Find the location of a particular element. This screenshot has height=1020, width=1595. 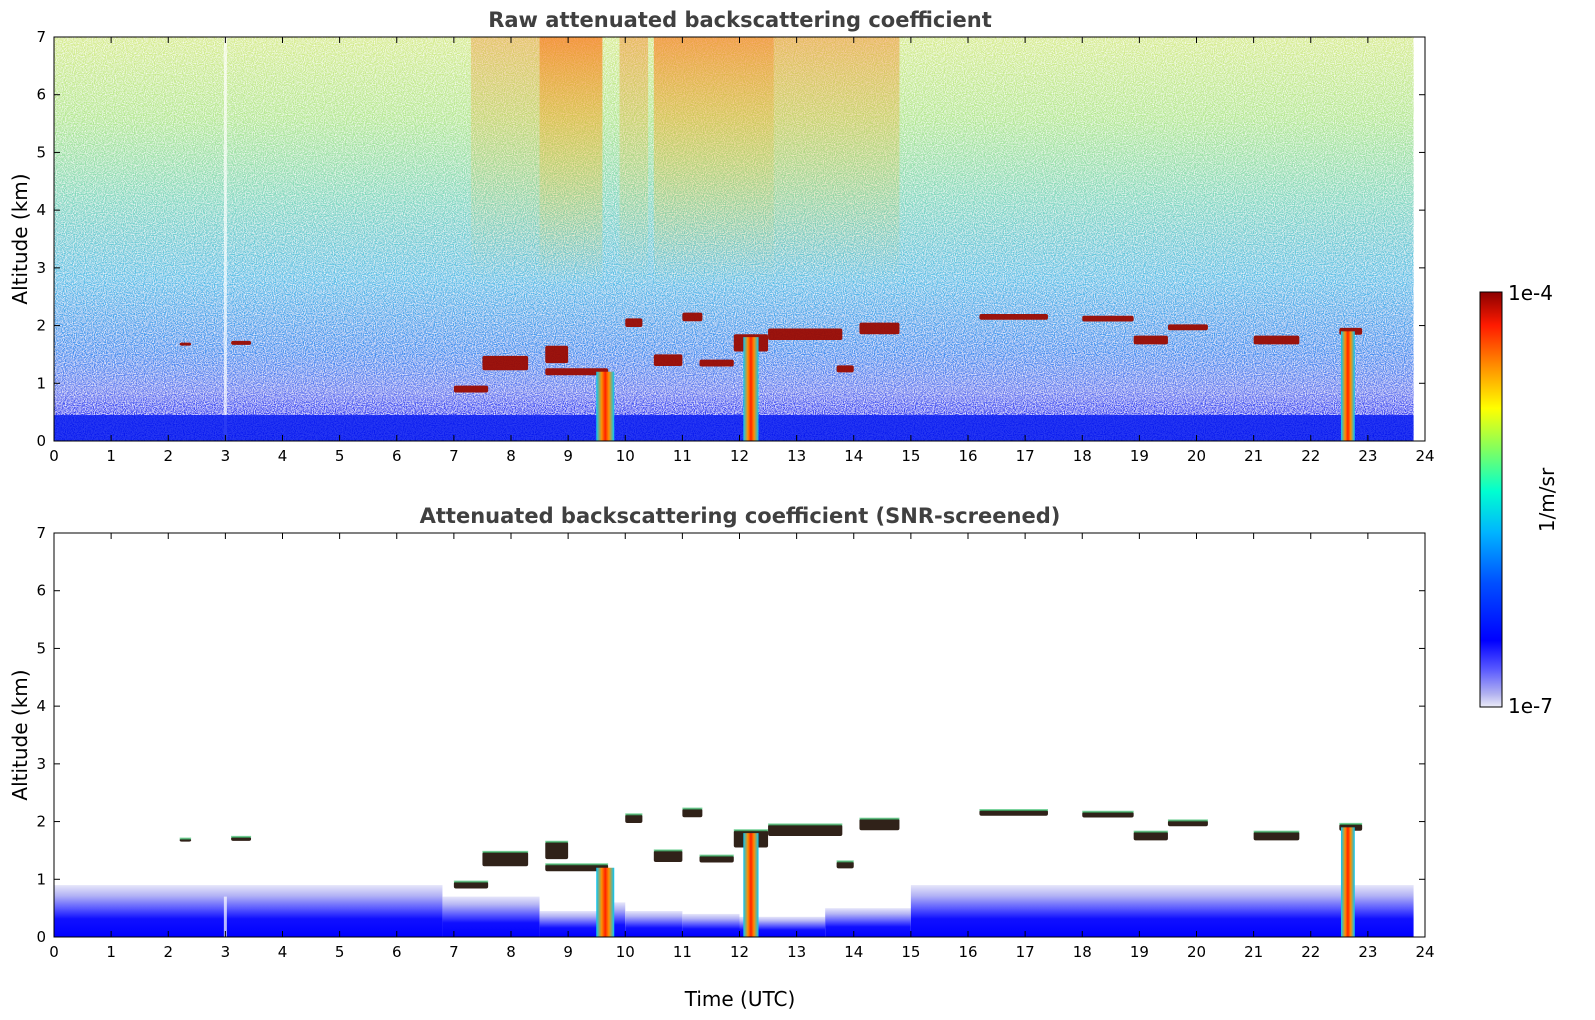

x-tick-label: 15 is located at coordinates (910, 952).